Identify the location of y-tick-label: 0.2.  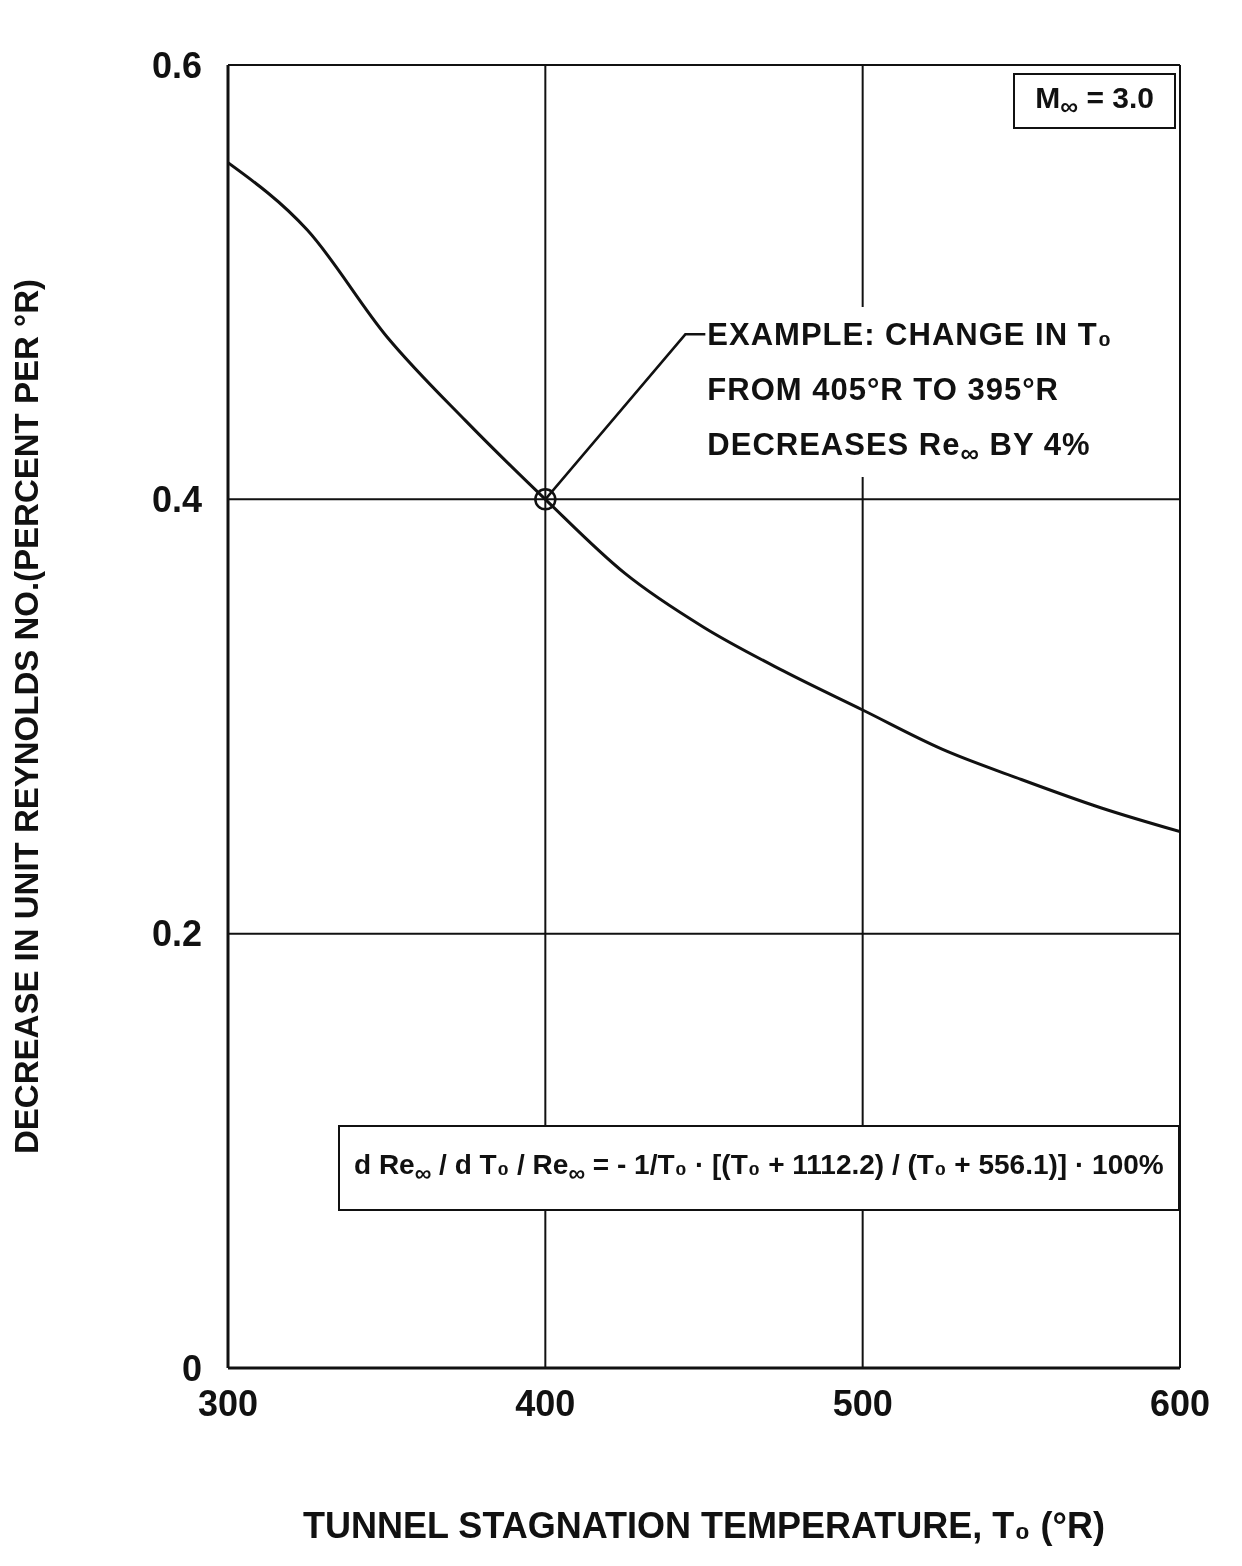
(176, 934).